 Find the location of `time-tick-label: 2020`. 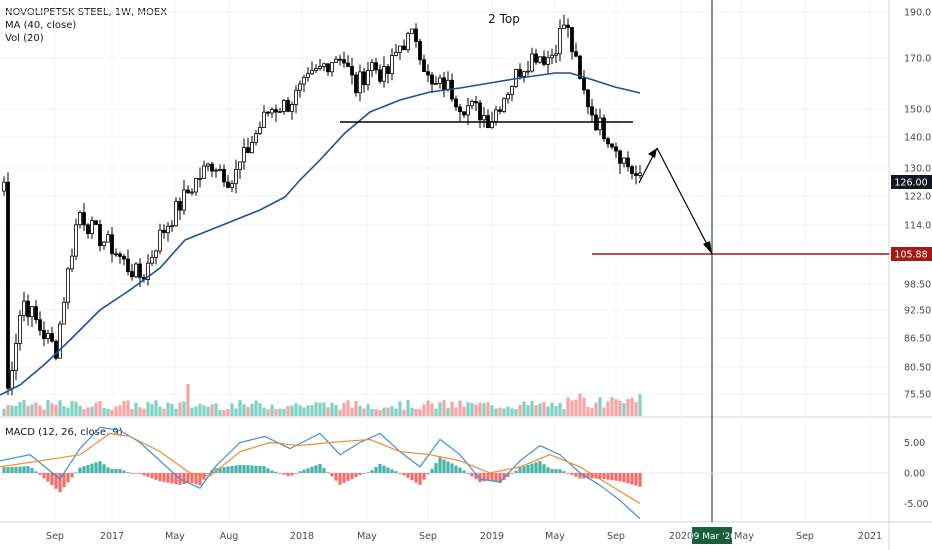

time-tick-label: 2020 is located at coordinates (681, 536).